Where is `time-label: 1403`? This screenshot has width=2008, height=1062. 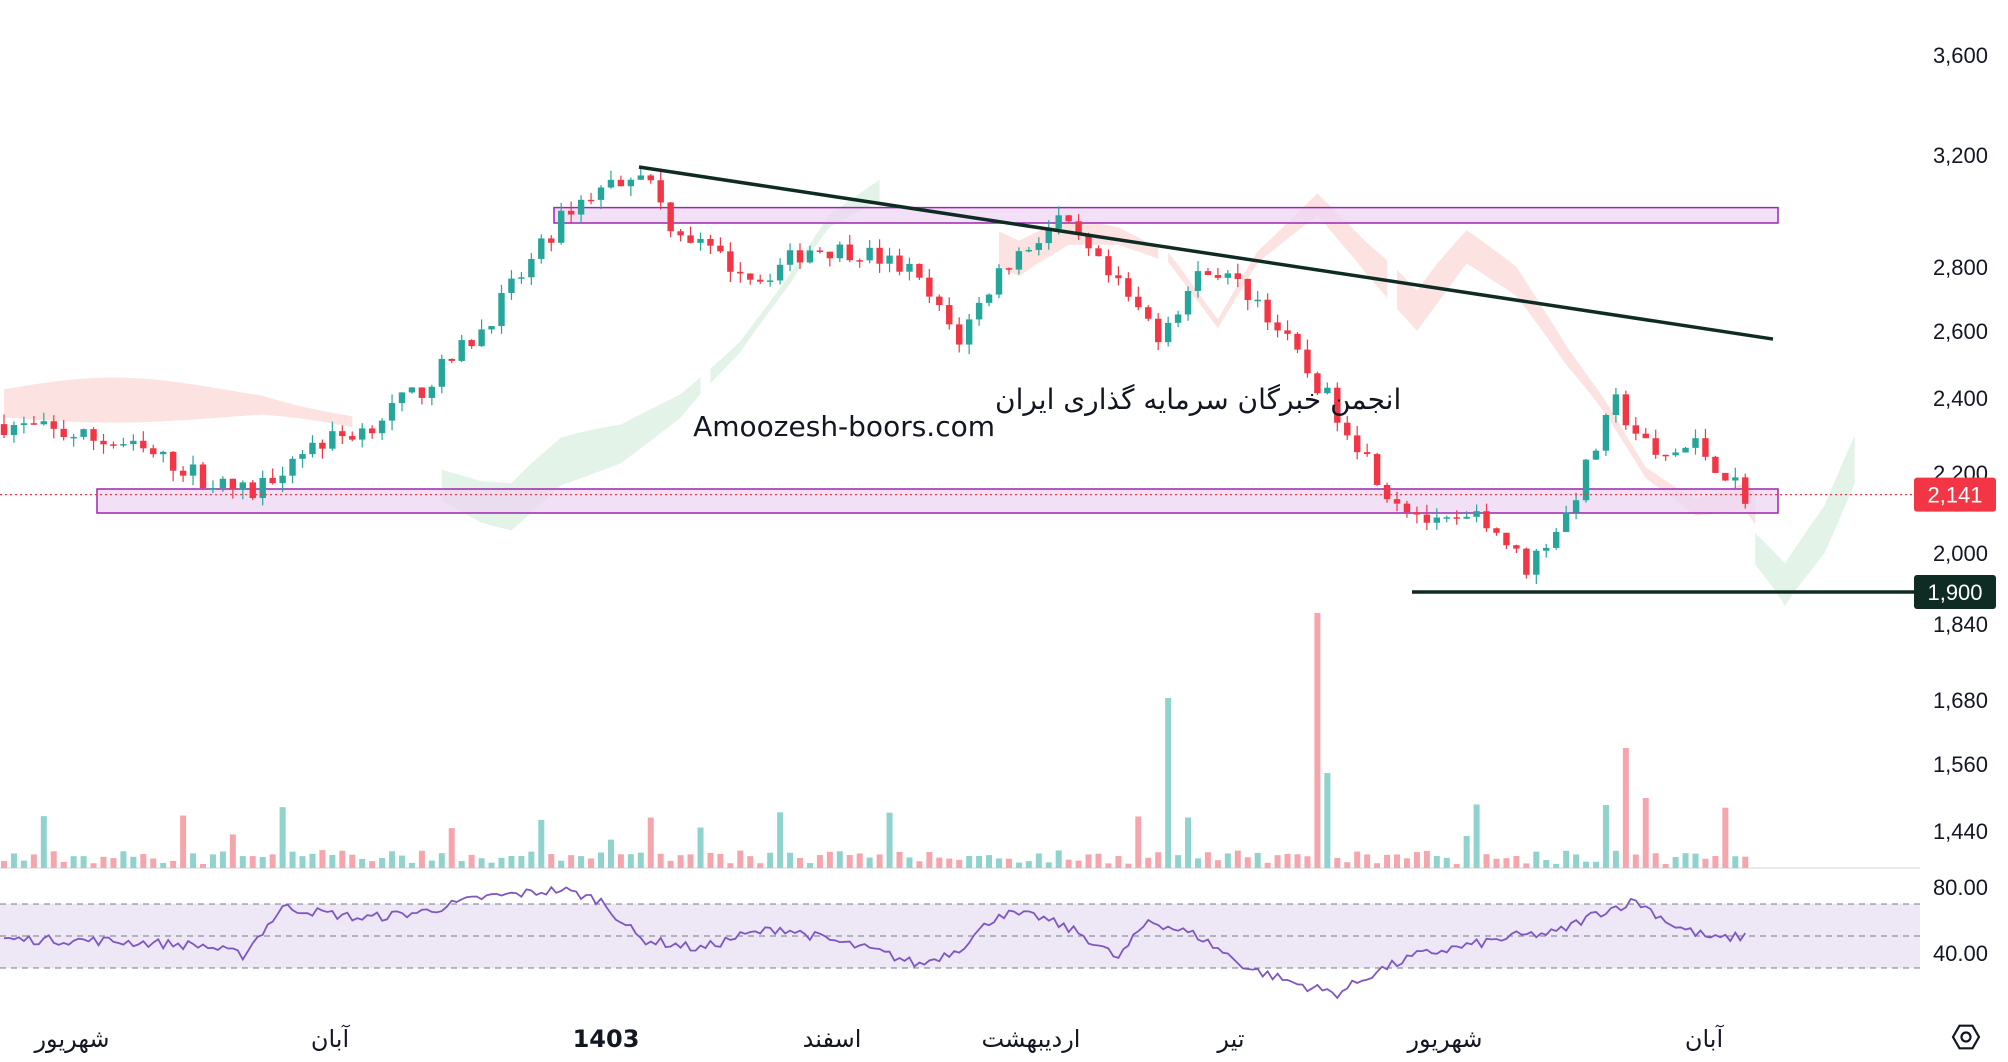 time-label: 1403 is located at coordinates (606, 1039).